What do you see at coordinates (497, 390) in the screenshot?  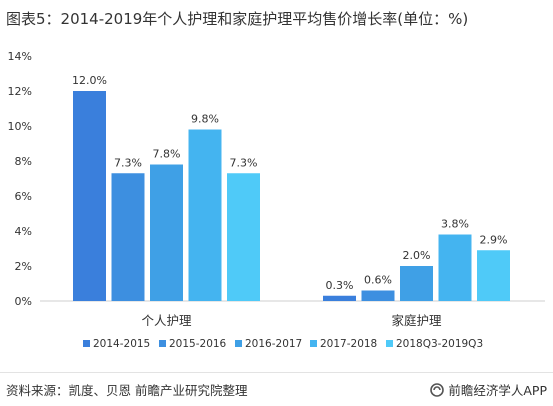 I see `brand-label: 前瞻经济学人APP` at bounding box center [497, 390].